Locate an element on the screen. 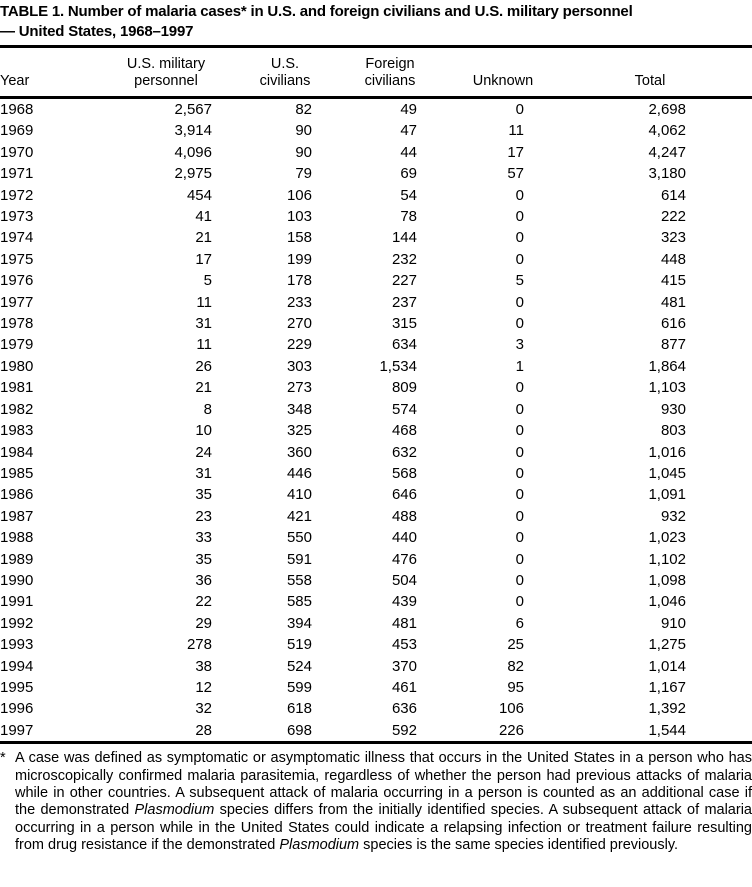  cell-unknown: 3 is located at coordinates (519, 345).